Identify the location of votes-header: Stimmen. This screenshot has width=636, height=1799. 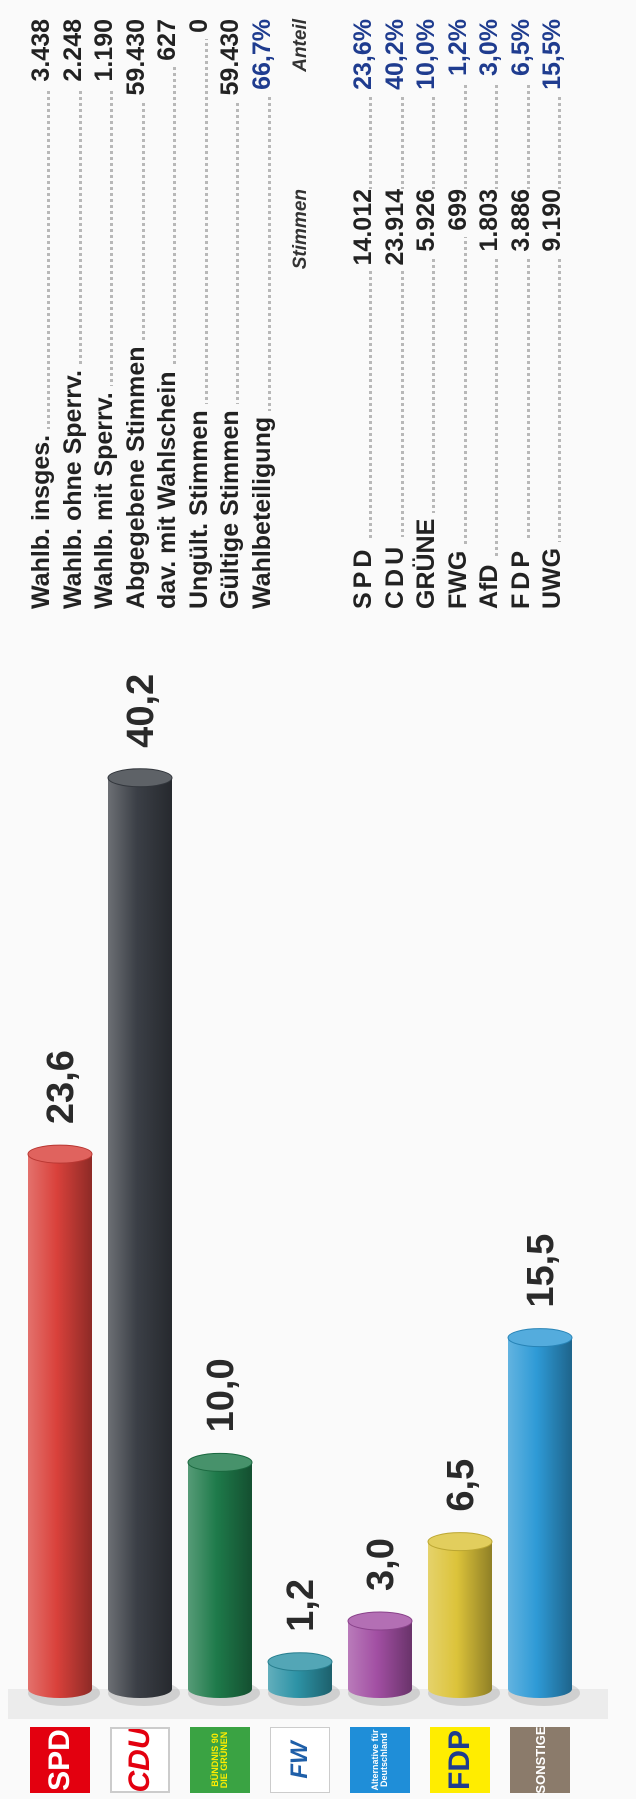
(300, 229).